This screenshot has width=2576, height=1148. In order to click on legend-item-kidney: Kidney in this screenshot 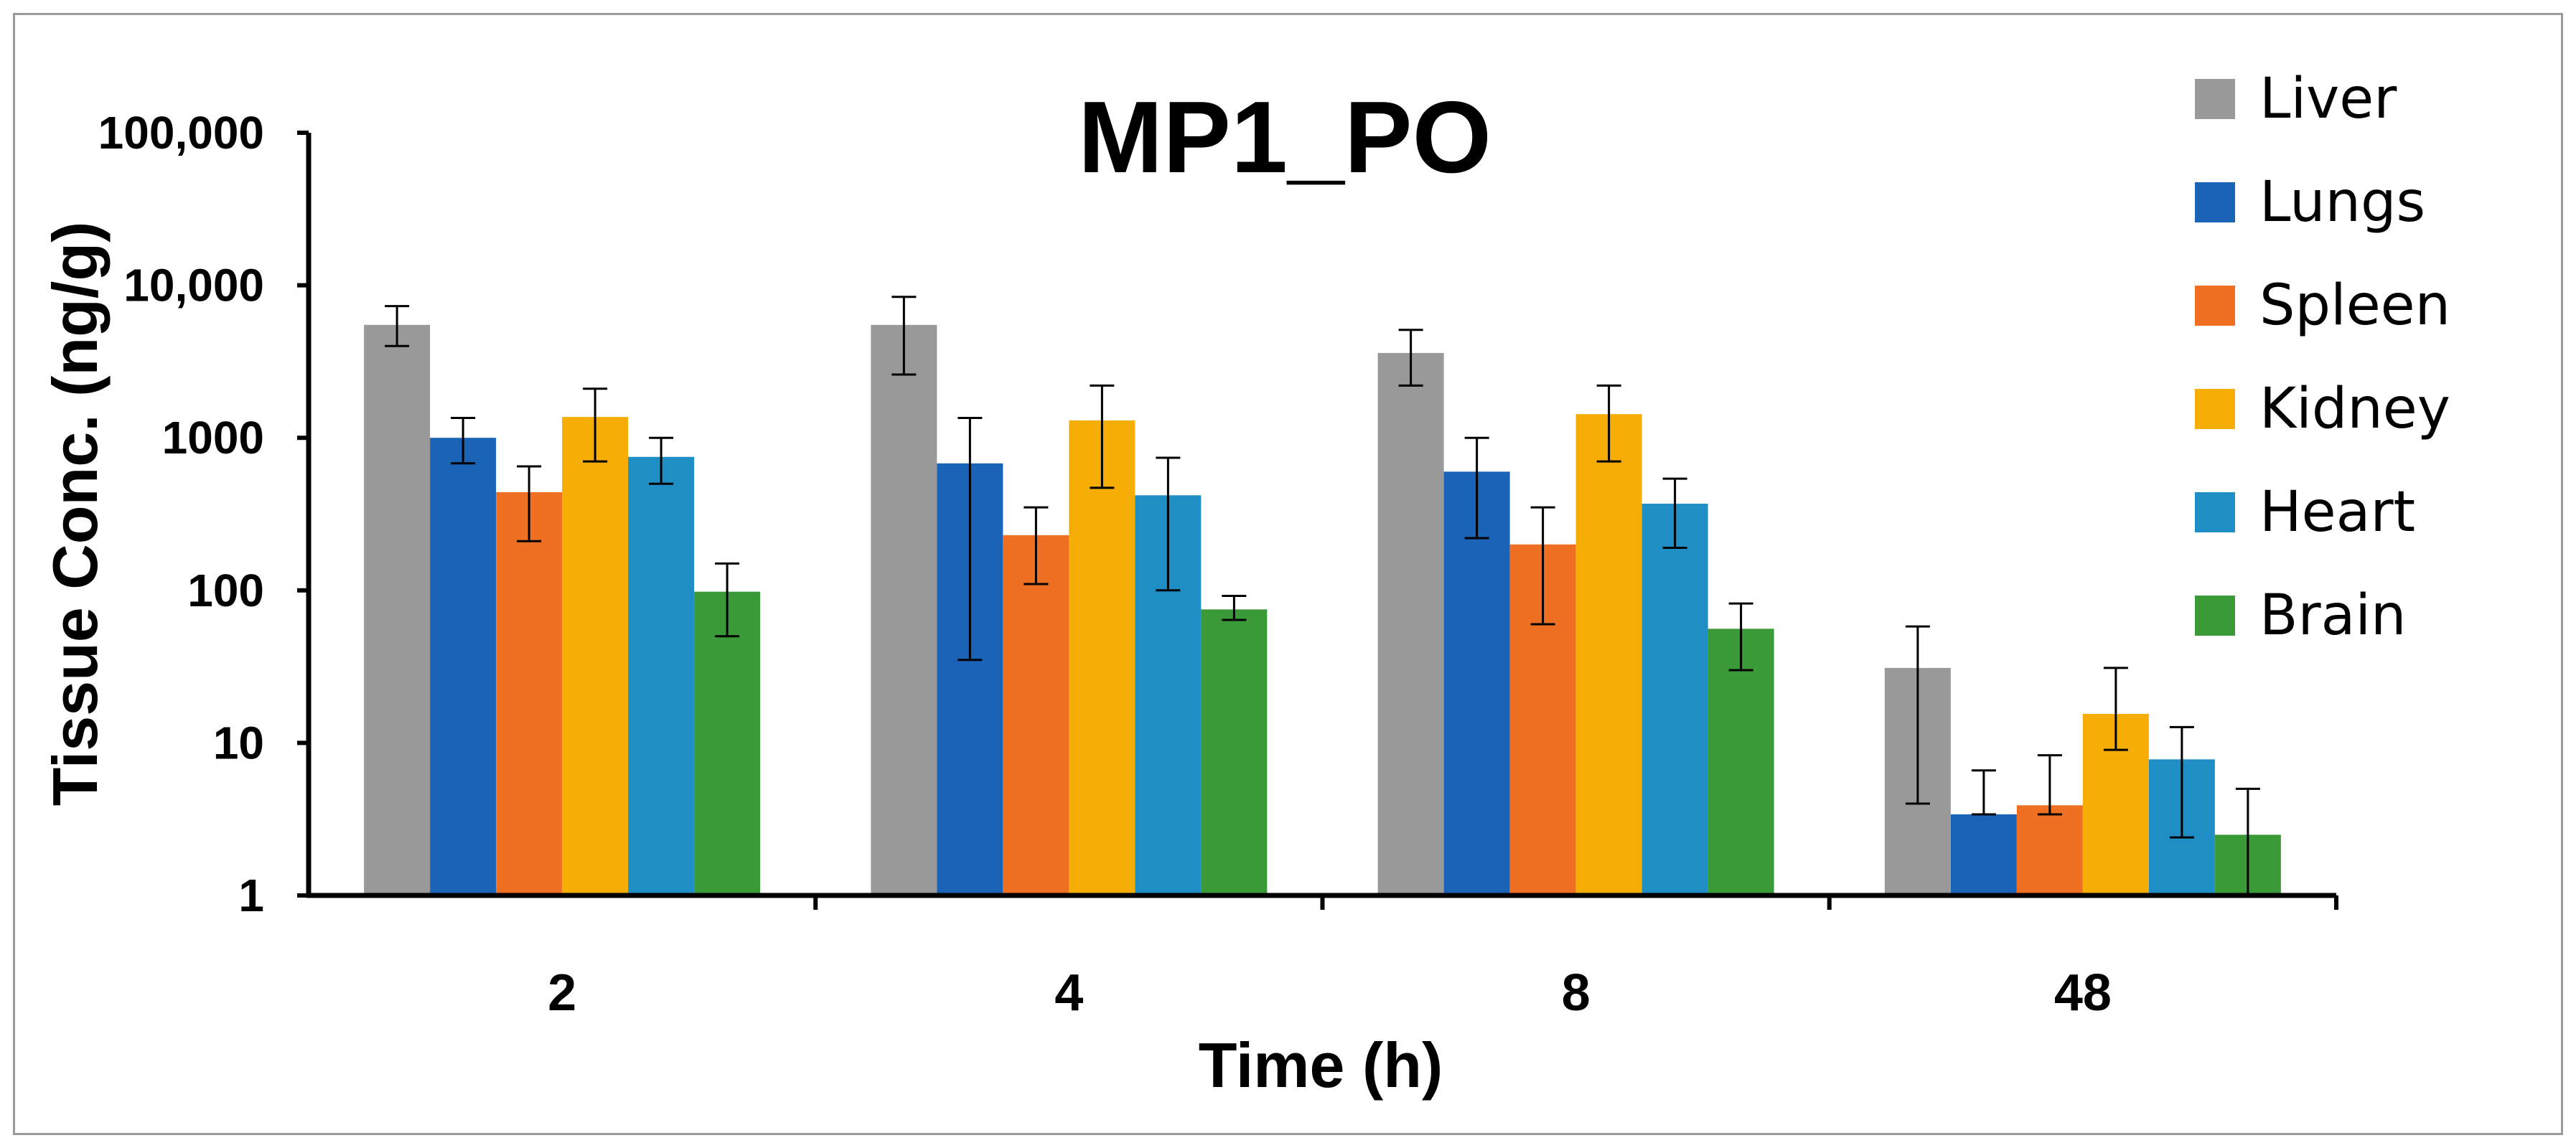, I will do `click(2322, 409)`.